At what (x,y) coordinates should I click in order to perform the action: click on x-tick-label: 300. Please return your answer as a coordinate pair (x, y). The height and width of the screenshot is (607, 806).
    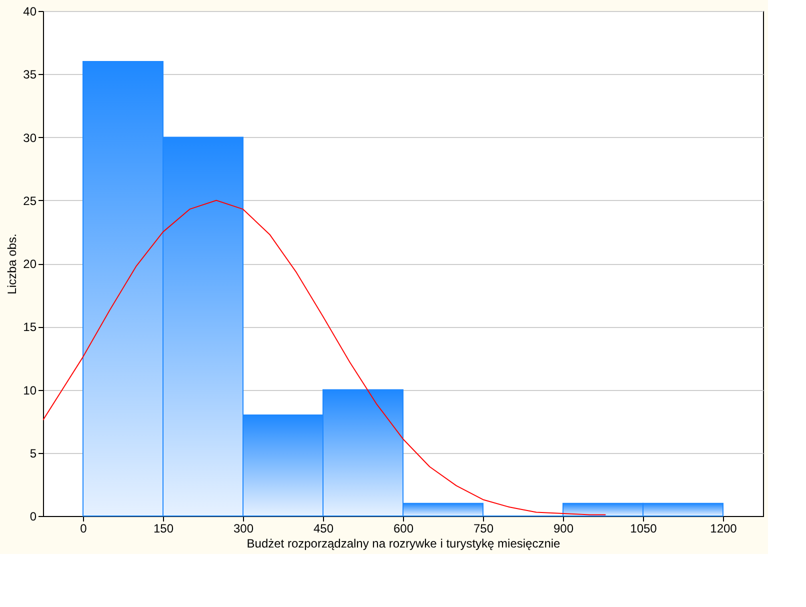
    Looking at the image, I should click on (243, 529).